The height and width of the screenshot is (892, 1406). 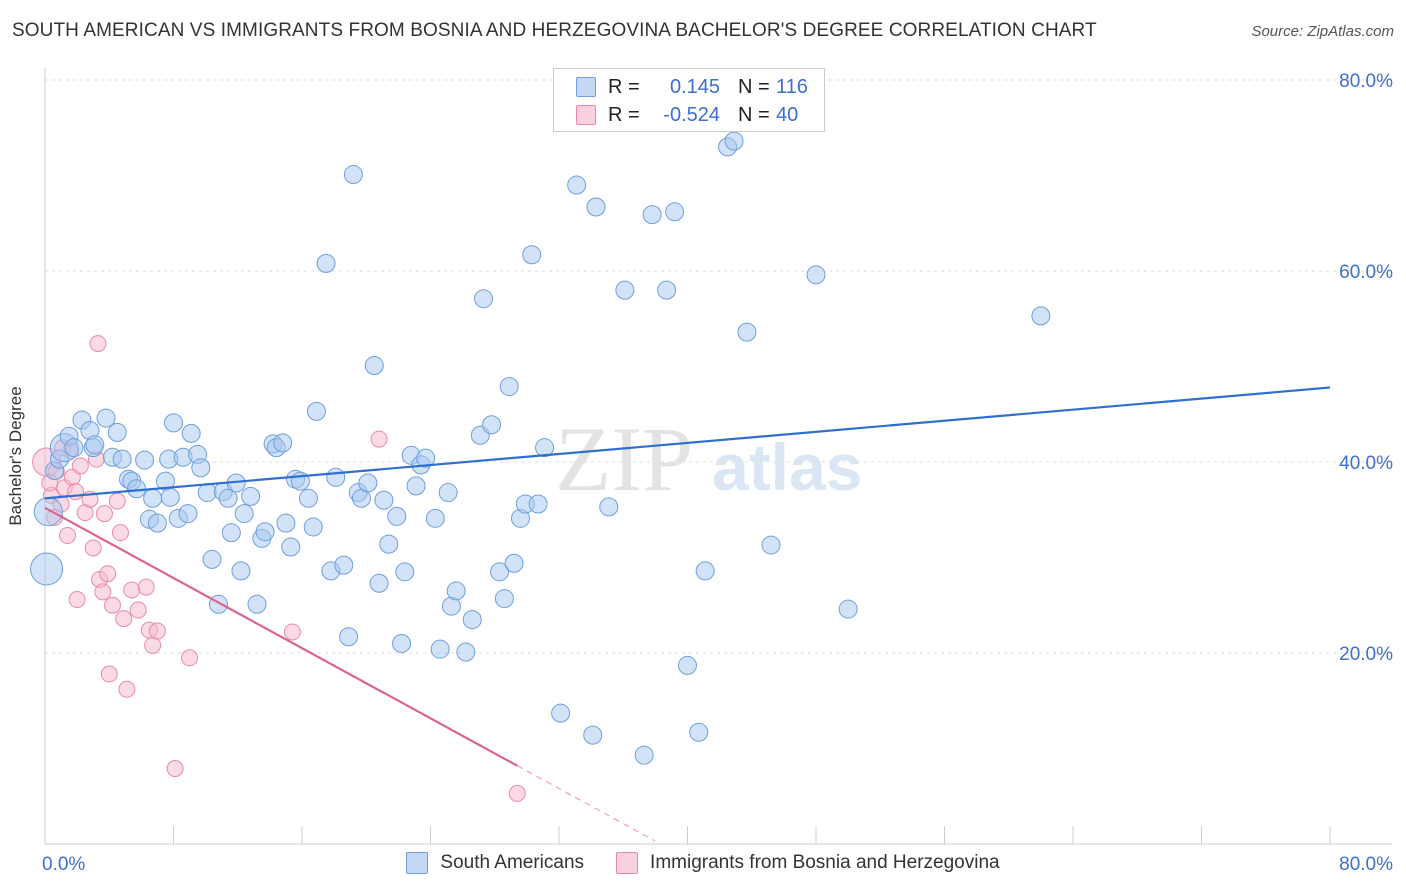 What do you see at coordinates (687, 115) in the screenshot?
I see `stats-row-bosnia: R = -0.524 N = 40` at bounding box center [687, 115].